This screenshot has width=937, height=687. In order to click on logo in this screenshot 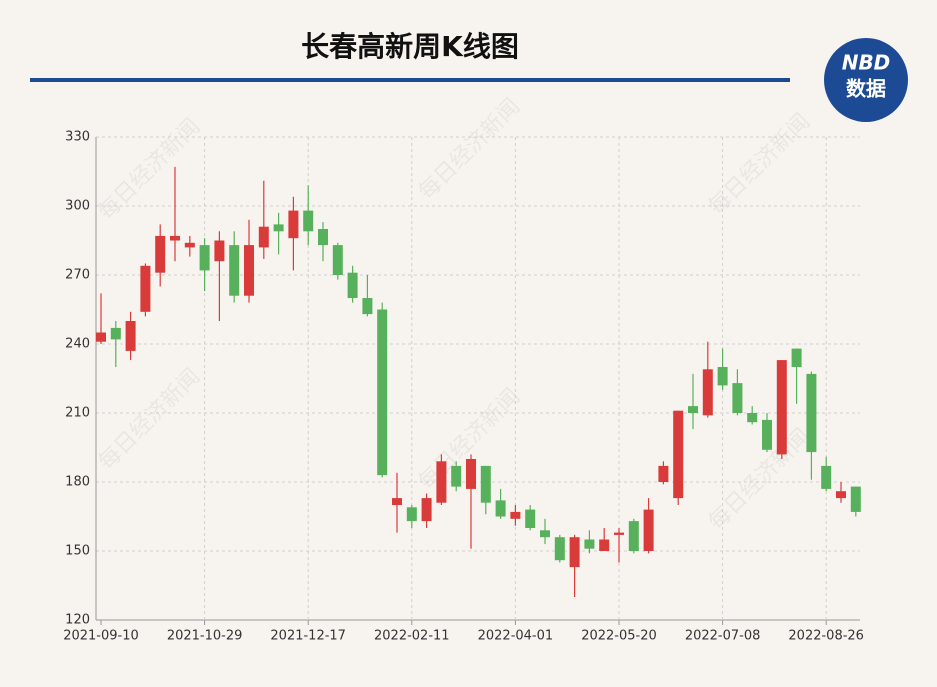, I will do `click(866, 80)`.